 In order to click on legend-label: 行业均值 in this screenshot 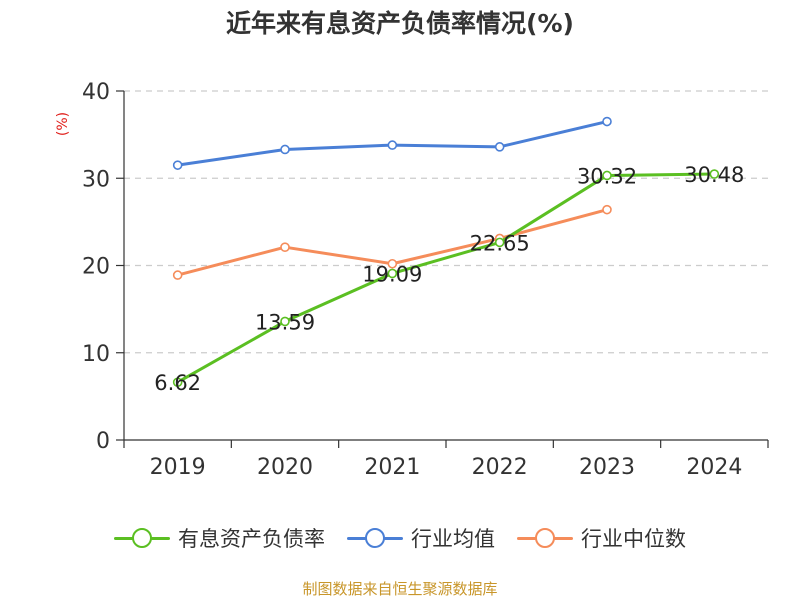, I will do `click(453, 539)`.